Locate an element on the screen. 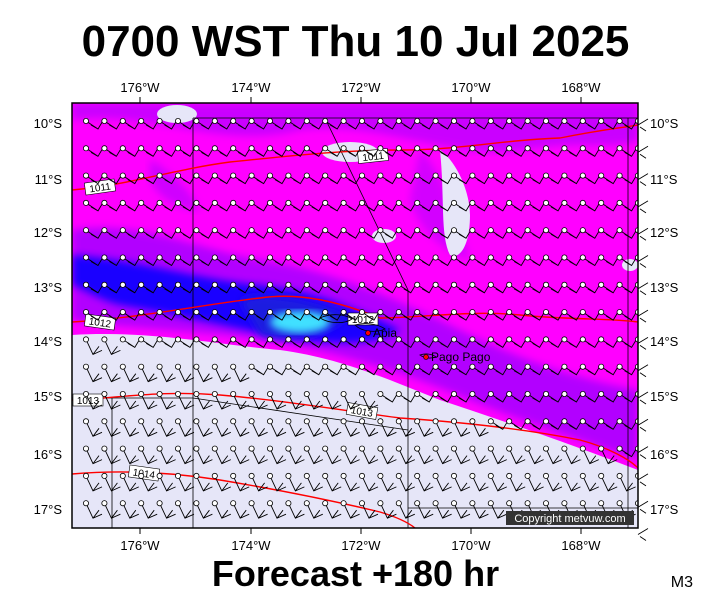 The height and width of the screenshot is (600, 711). edge-barbs is located at coordinates (643, 329).